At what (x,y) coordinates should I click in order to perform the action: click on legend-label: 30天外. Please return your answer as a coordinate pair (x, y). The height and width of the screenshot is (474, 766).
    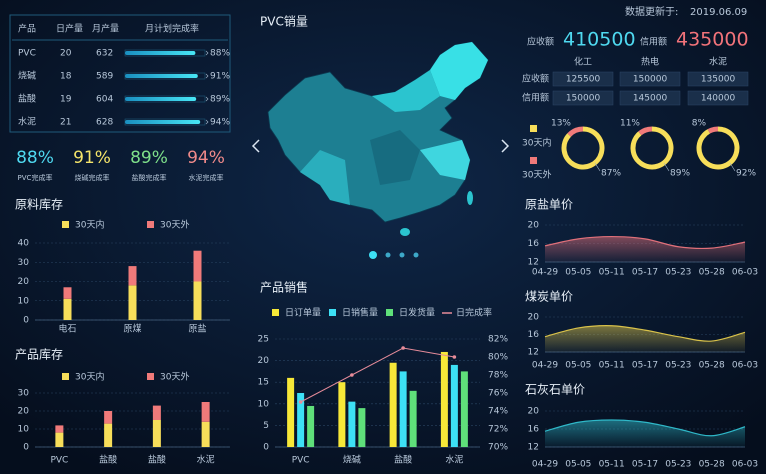
    Looking at the image, I should click on (536, 175).